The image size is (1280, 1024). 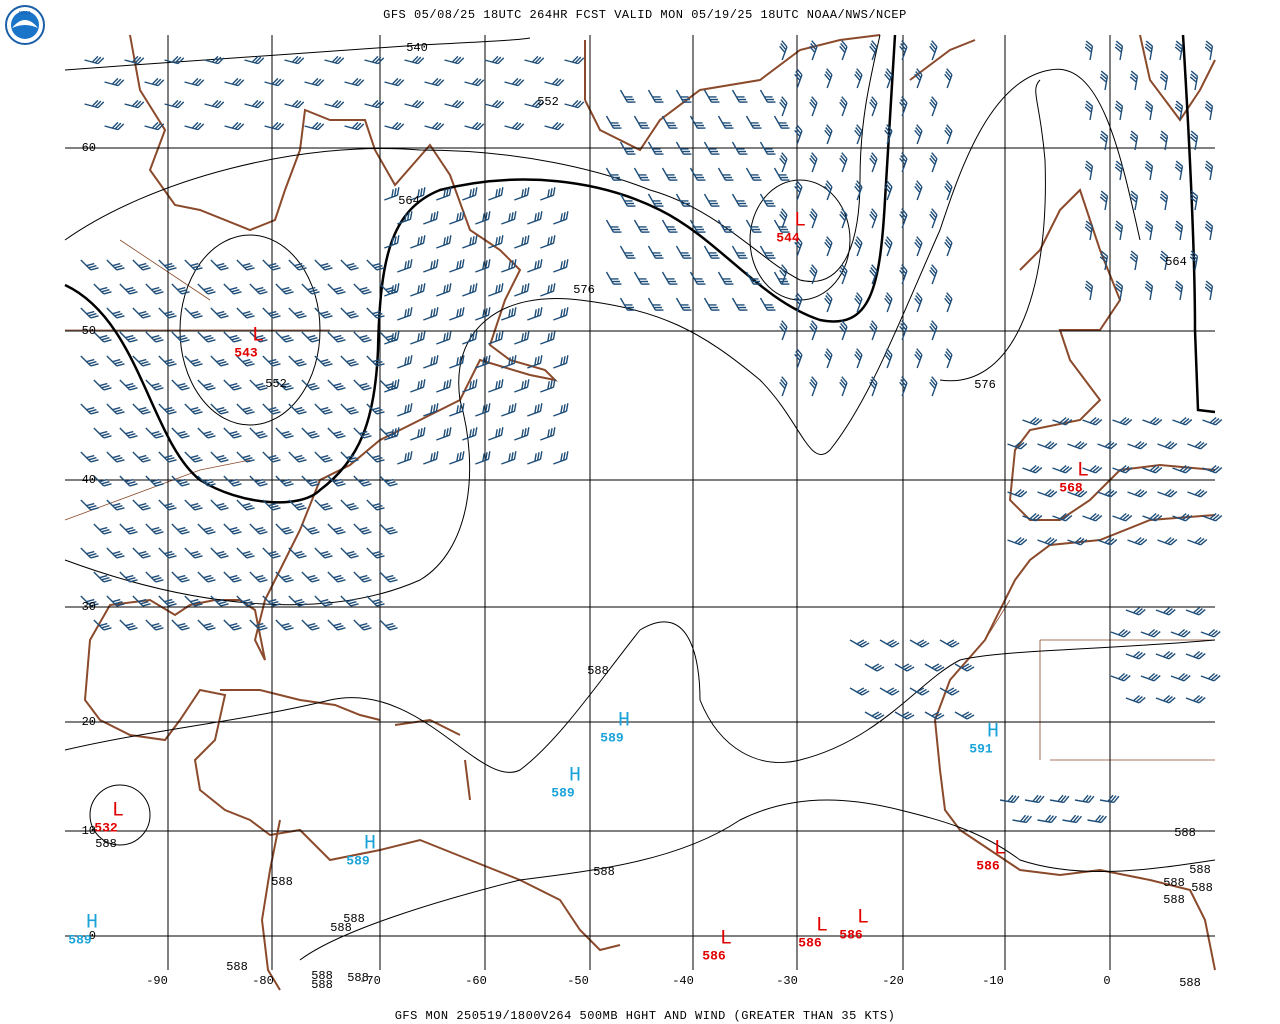 What do you see at coordinates (800, 220) in the screenshot?
I see `center-symbol: L` at bounding box center [800, 220].